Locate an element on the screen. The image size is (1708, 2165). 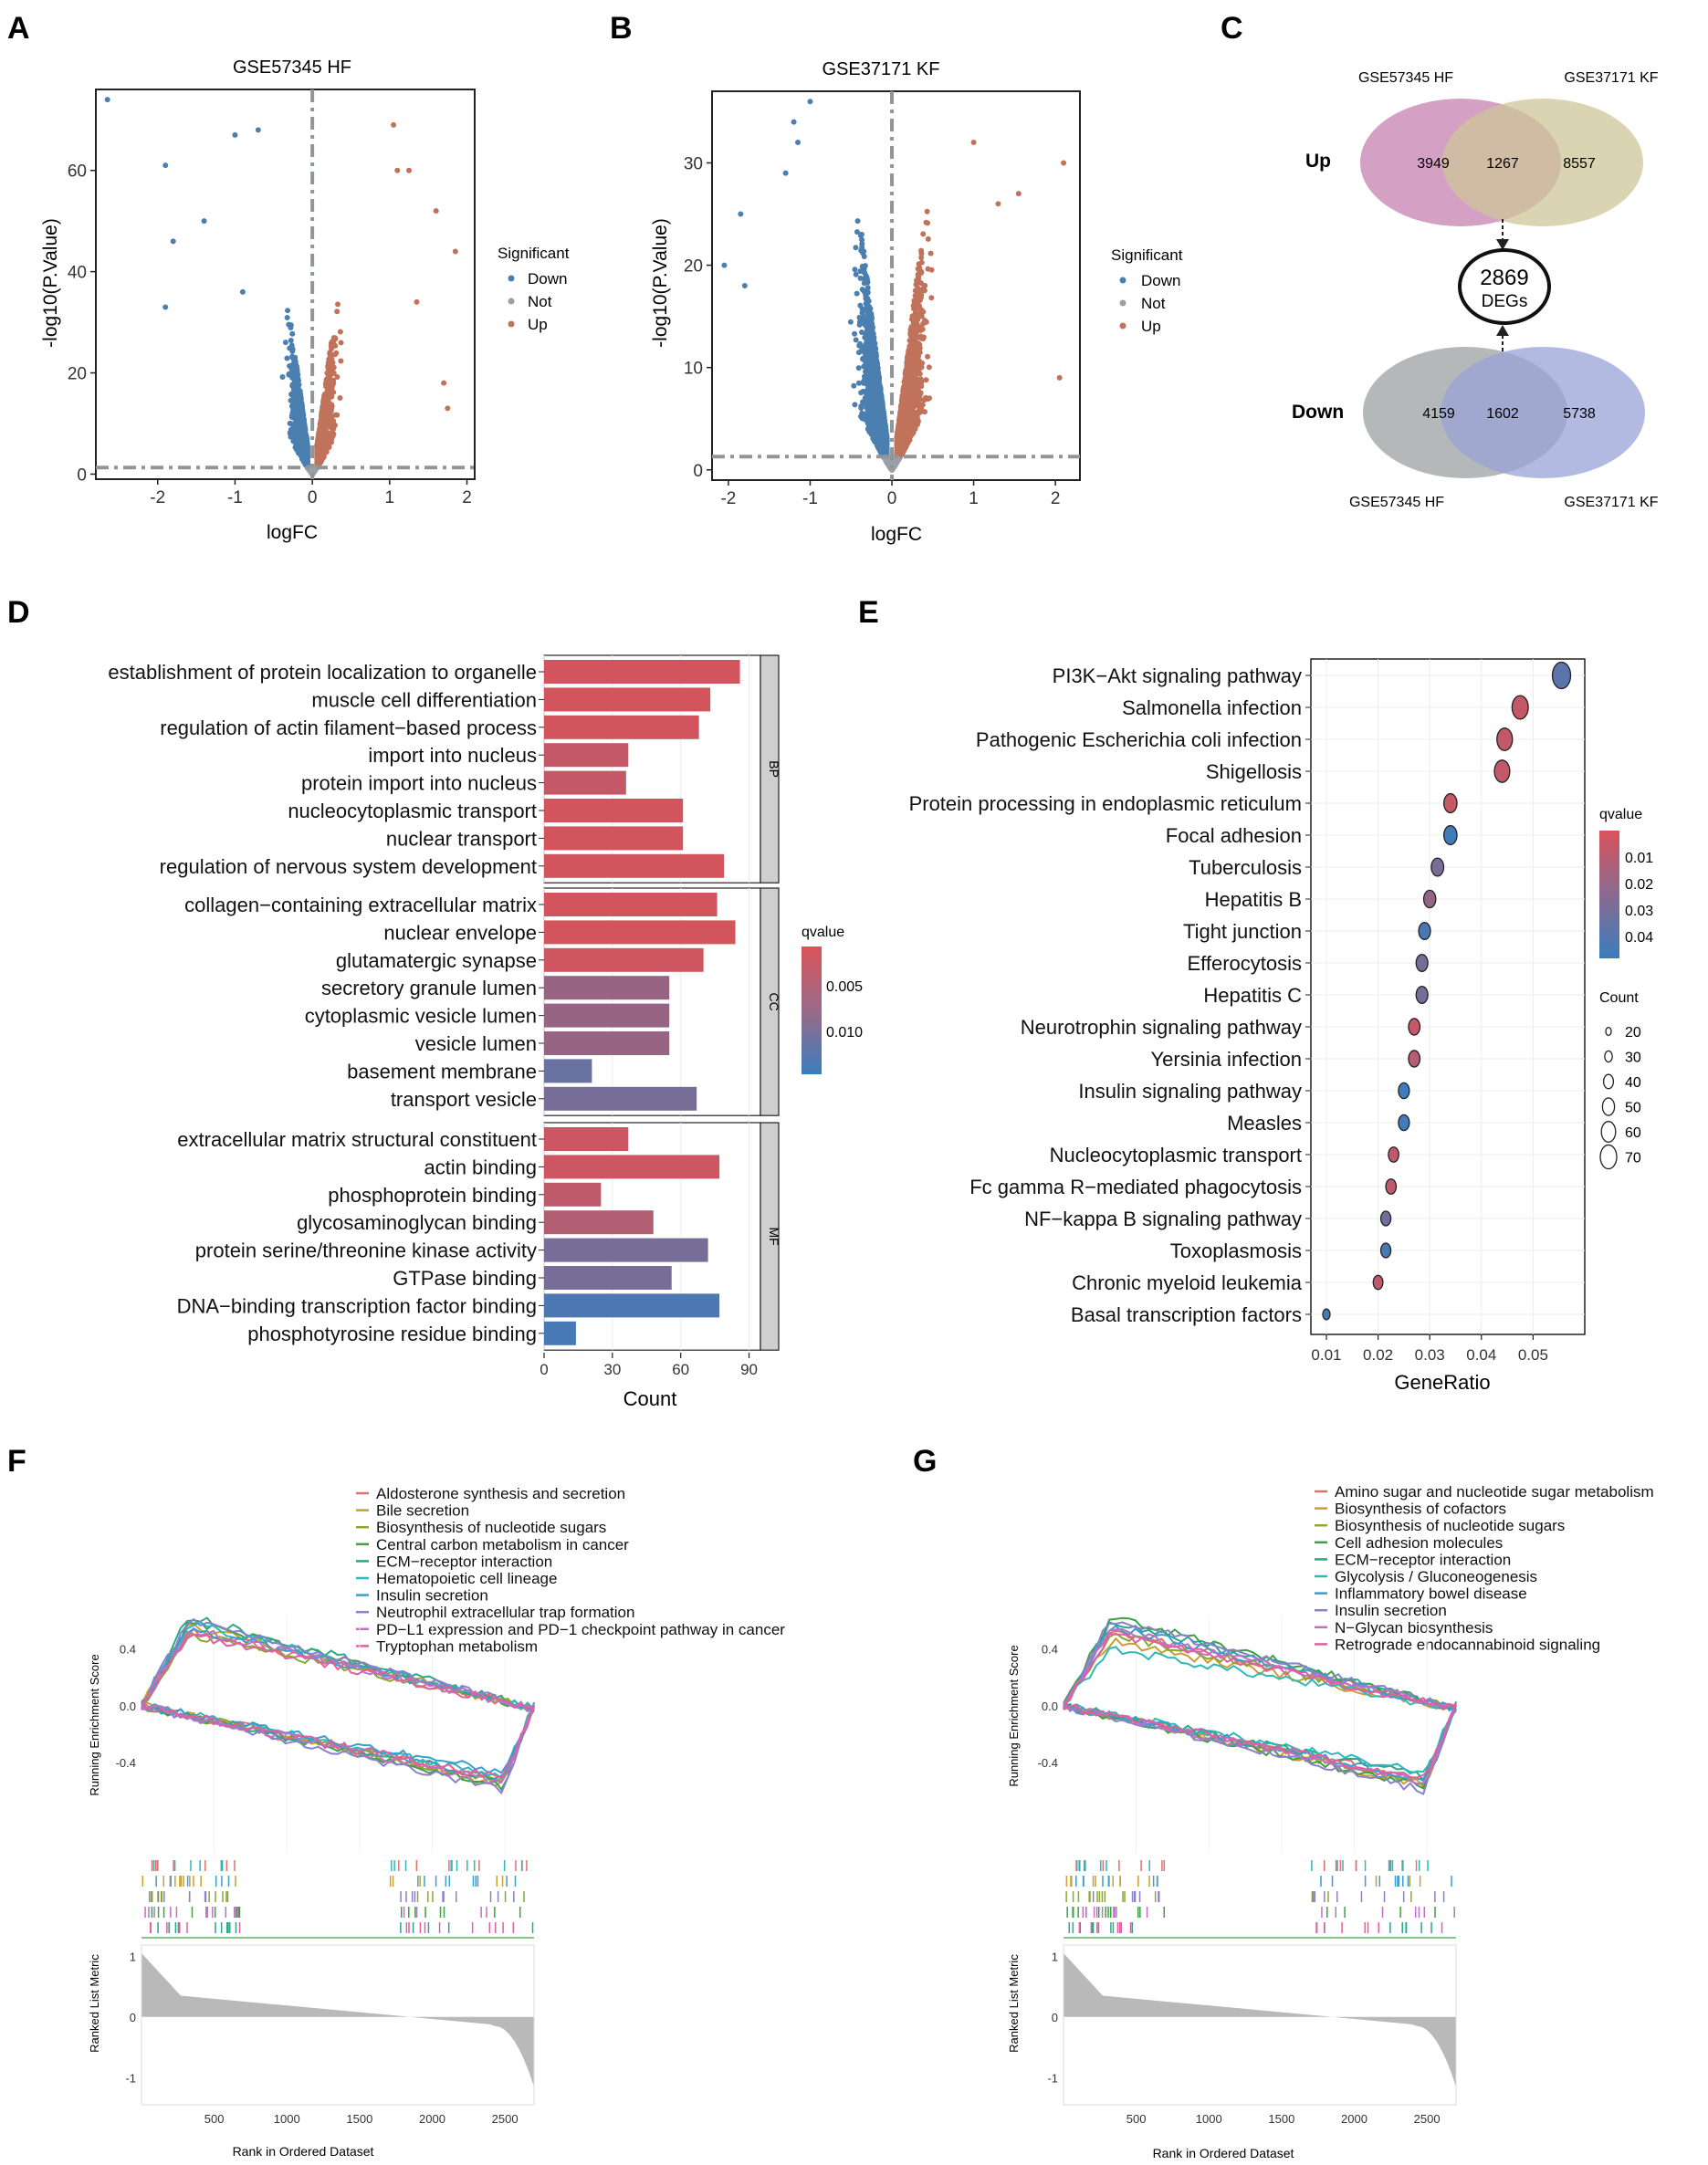
panel-b-frame is located at coordinates (896, 285).